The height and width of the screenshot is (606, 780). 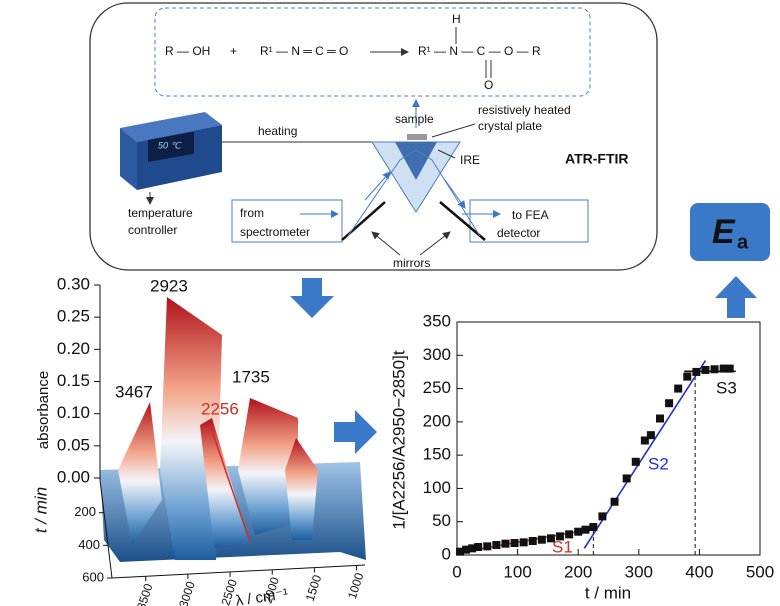 I want to click on z-axis-label: absorbance, so click(x=43, y=410).